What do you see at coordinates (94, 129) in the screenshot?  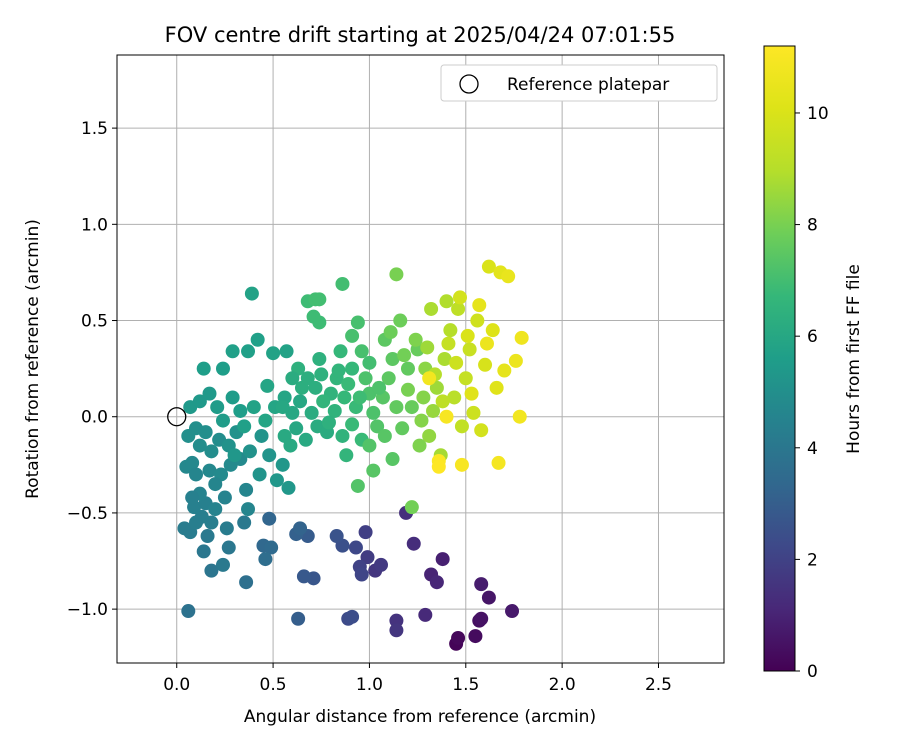 I see `y-tick-label: 1.5` at bounding box center [94, 129].